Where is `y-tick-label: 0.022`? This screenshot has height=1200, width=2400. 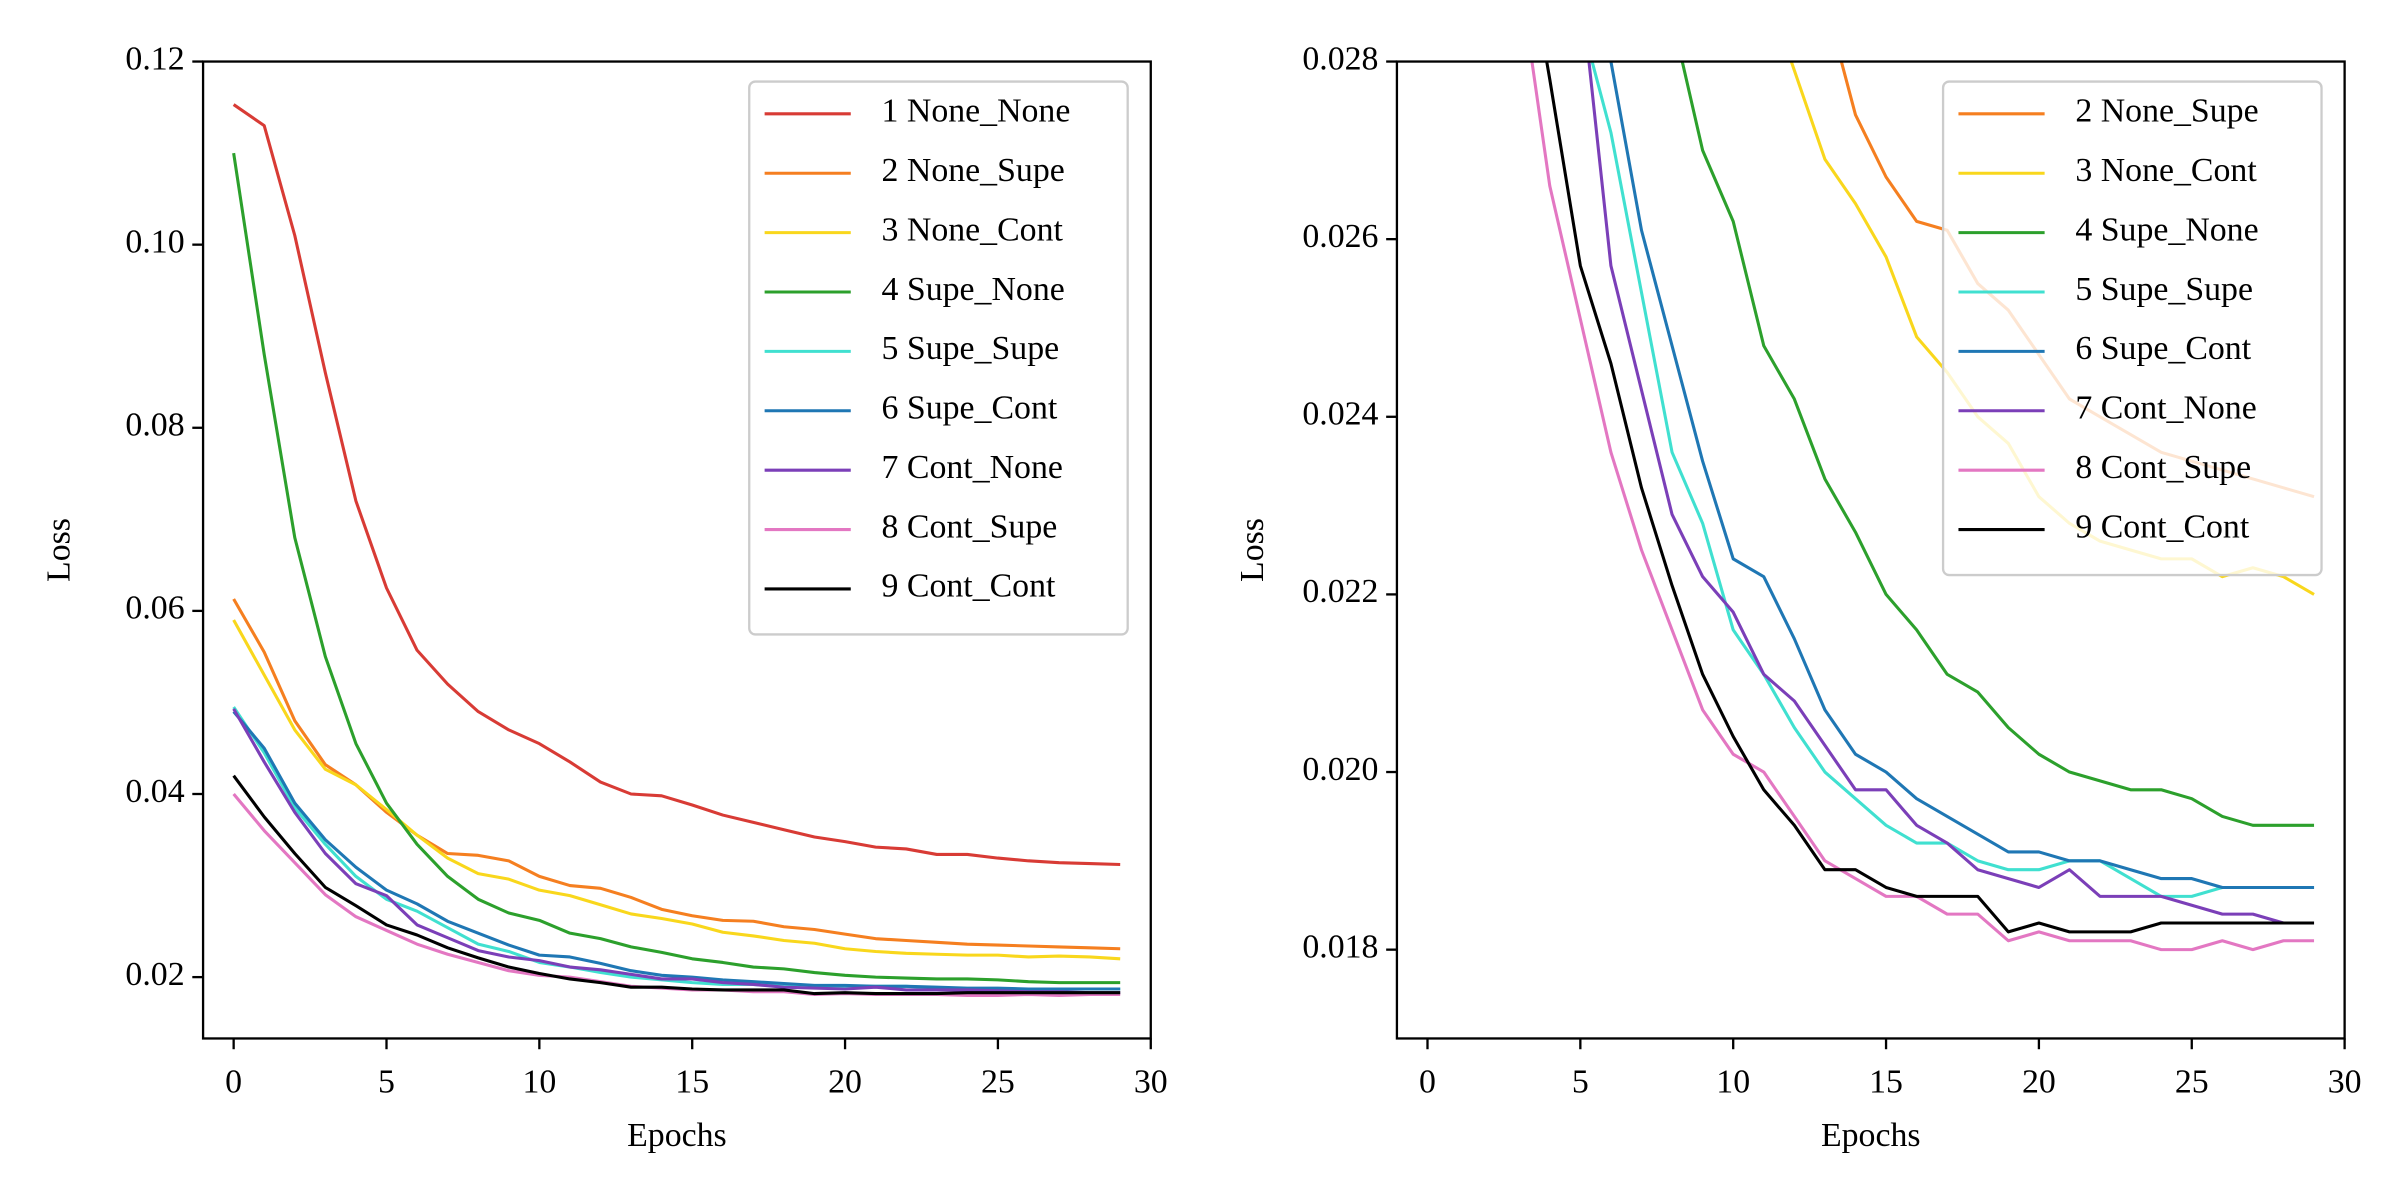
y-tick-label: 0.022 is located at coordinates (1340, 591).